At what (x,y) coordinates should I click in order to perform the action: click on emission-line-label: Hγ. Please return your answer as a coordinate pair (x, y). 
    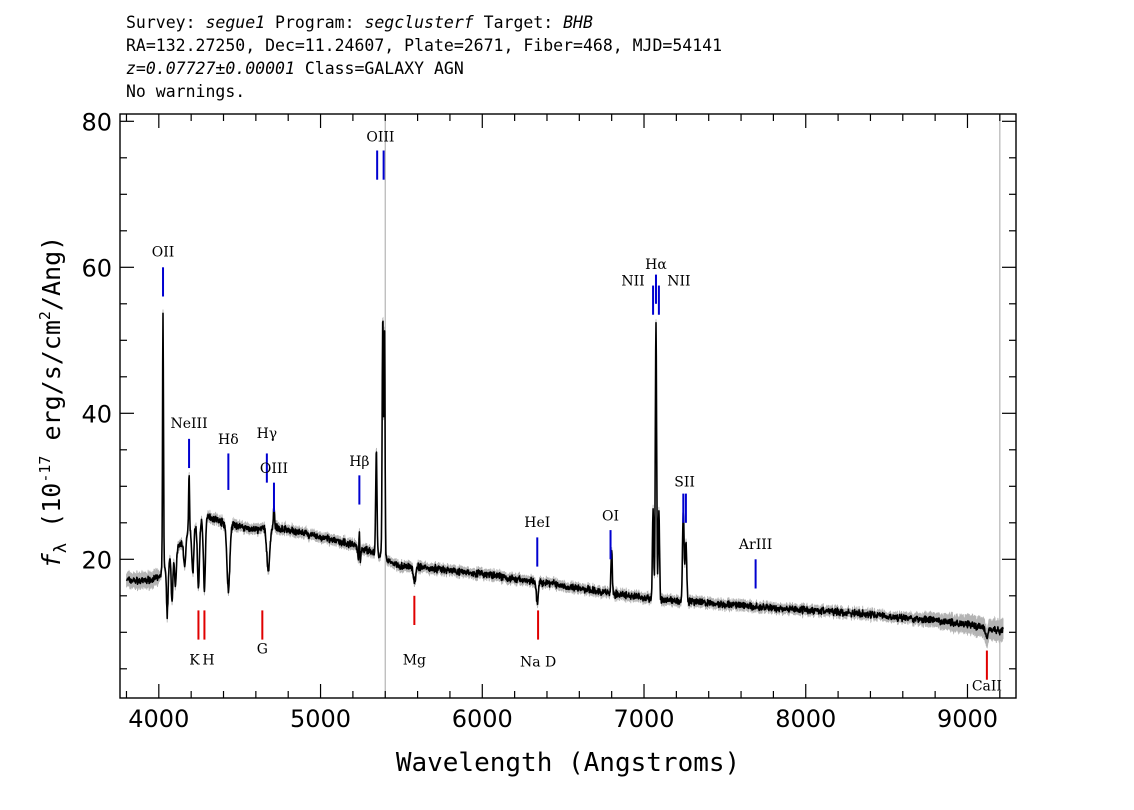
    Looking at the image, I should click on (267, 434).